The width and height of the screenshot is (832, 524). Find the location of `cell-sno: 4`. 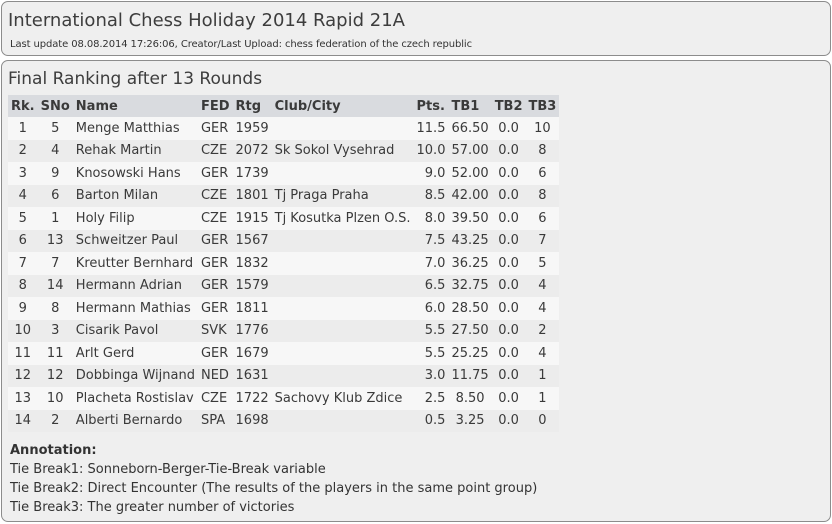

cell-sno: 4 is located at coordinates (55, 150).